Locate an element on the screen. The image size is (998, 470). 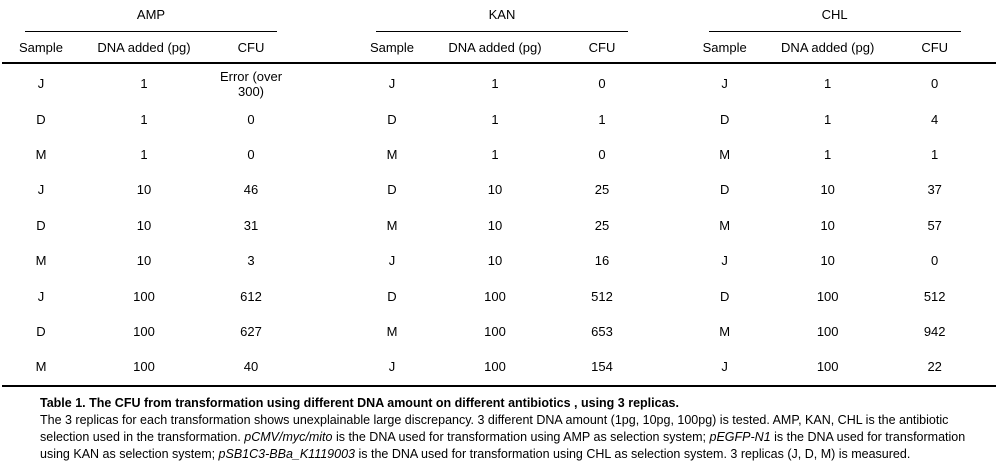
cell-cfu: 154 is located at coordinates (602, 367).